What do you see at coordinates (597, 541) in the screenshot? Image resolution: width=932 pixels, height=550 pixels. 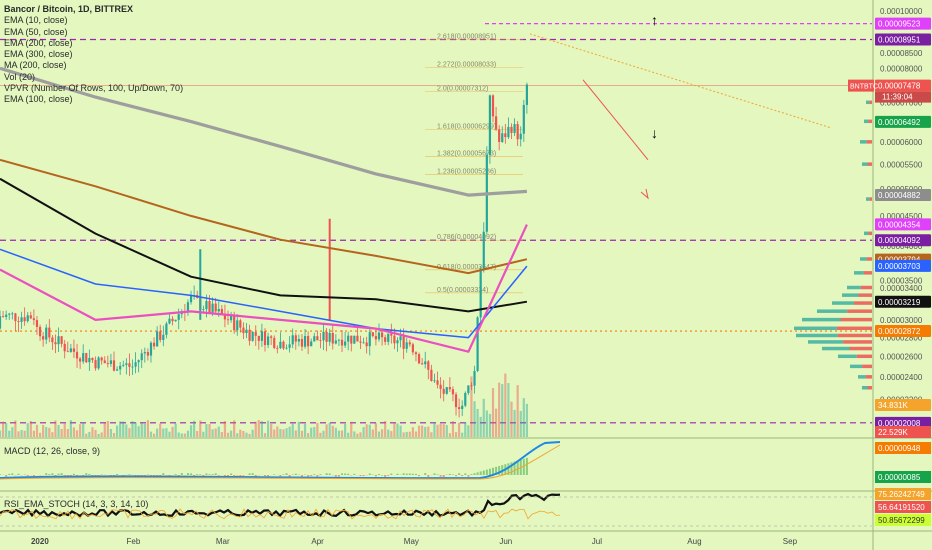 I see `time-tick: Jul` at bounding box center [597, 541].